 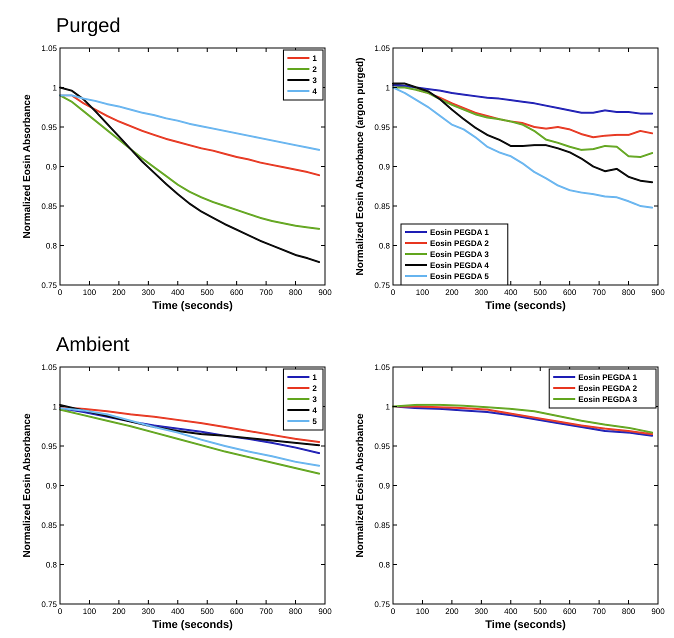 What do you see at coordinates (315, 421) in the screenshot?
I see `legend-label: 5` at bounding box center [315, 421].